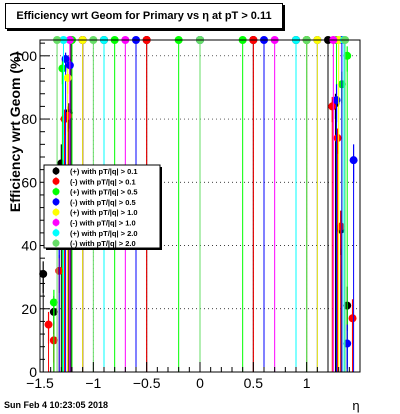 The height and width of the screenshot is (414, 400). Describe the element at coordinates (254, 383) in the screenshot. I see `x-tick-label: 0.5` at that location.